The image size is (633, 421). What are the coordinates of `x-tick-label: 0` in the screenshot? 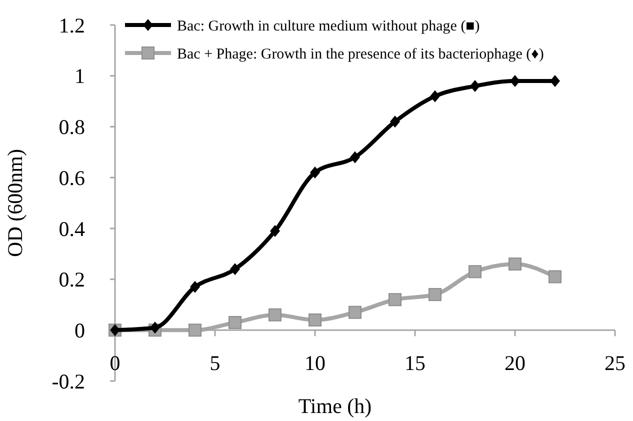 It's located at (115, 363).